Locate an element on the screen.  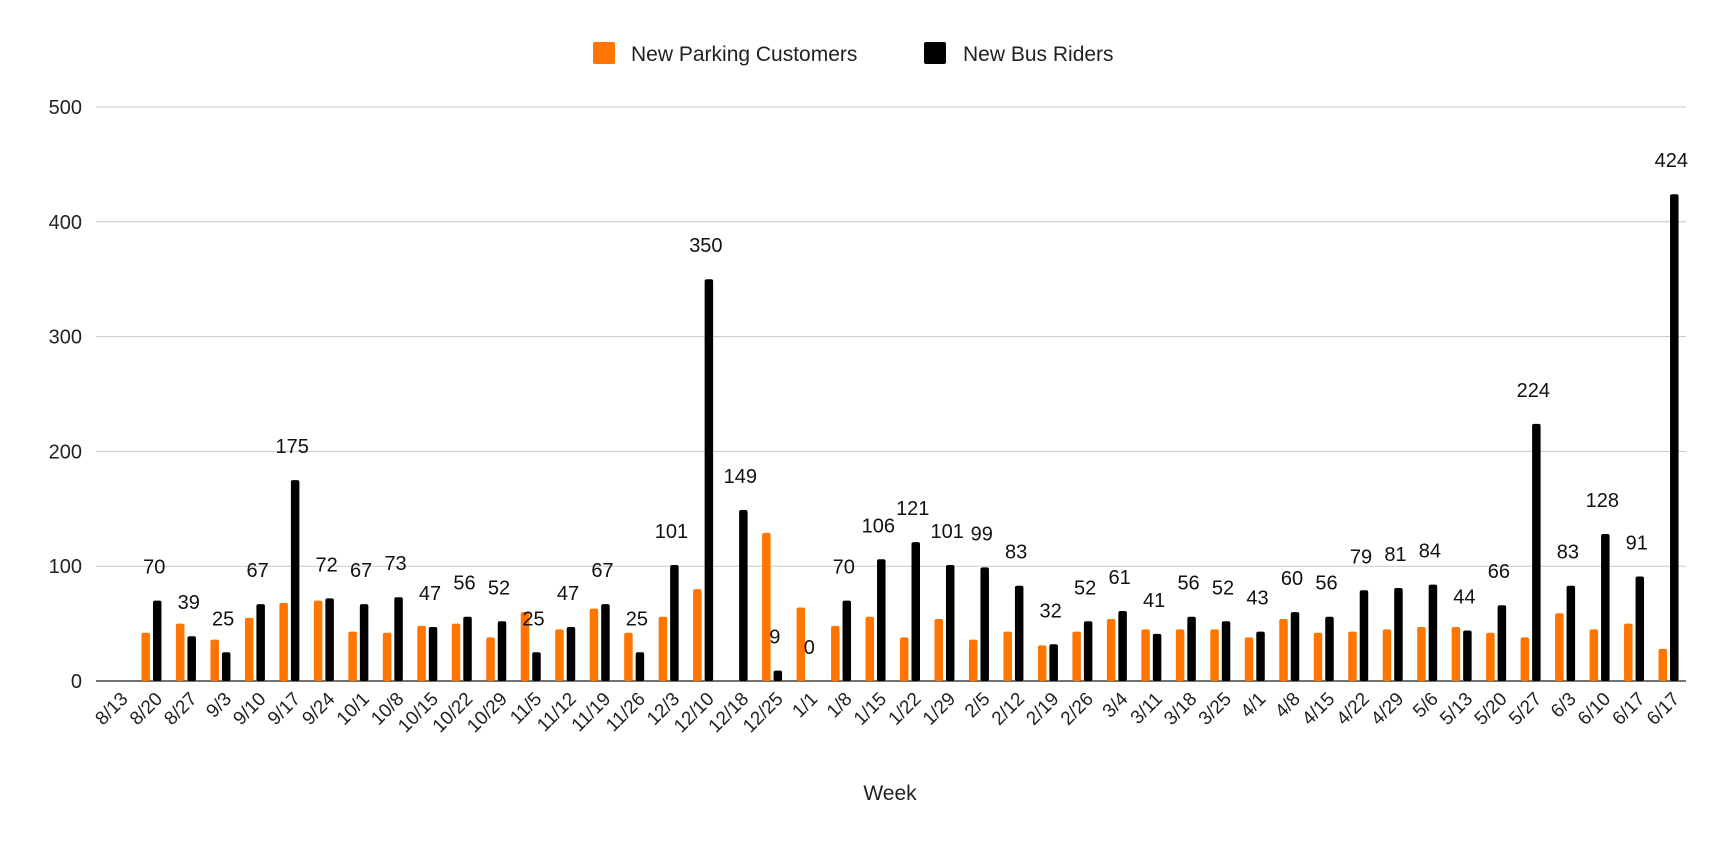
x-tick-label: 6/10 is located at coordinates (1594, 709).